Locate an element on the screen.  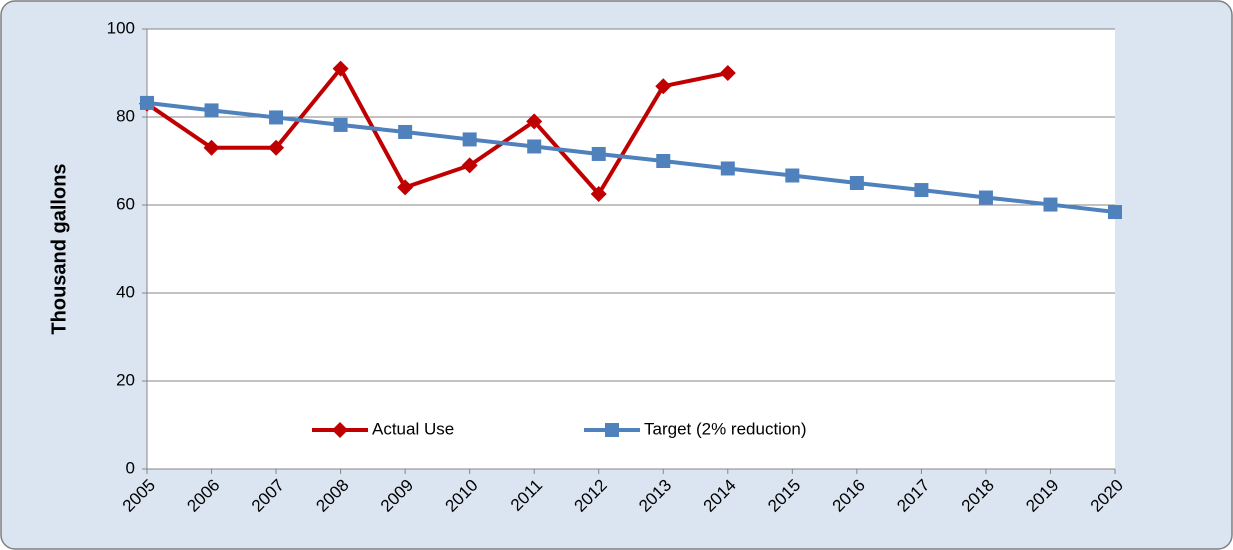
y-tick-label: 100 is located at coordinates (121, 27).